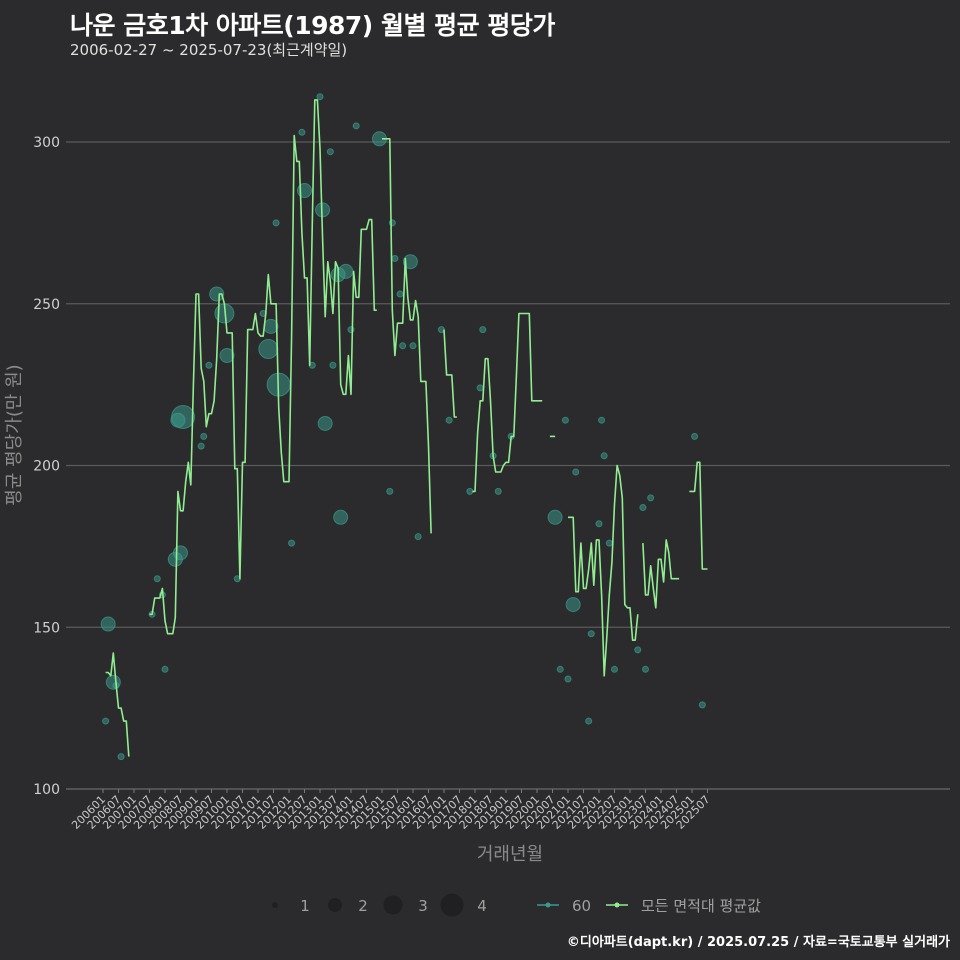  I want to click on legend-series-label: 60, so click(581, 906).